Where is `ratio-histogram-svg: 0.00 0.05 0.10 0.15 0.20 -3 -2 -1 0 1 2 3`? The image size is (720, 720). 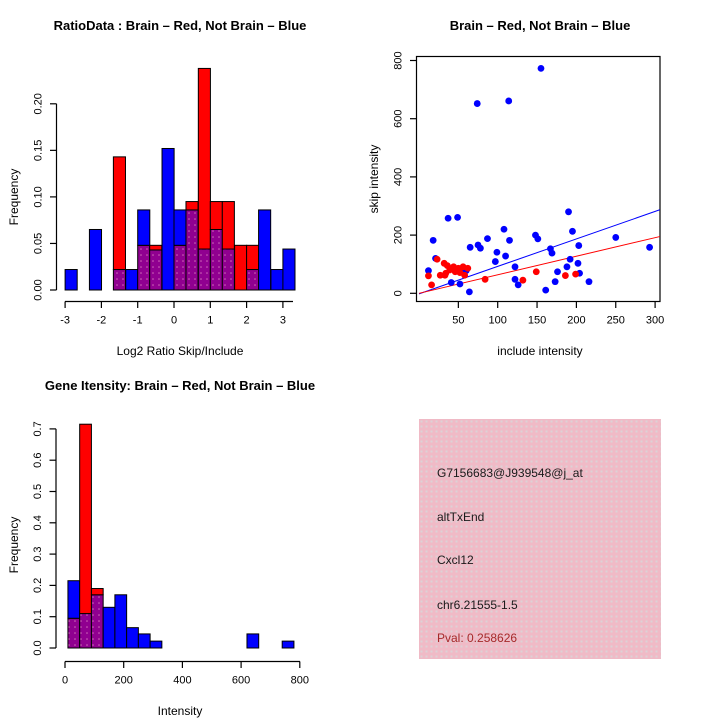 ratio-histogram-svg: 0.00 0.05 0.10 0.15 0.20 -3 -2 -1 0 1 2 3 is located at coordinates (164, 197).